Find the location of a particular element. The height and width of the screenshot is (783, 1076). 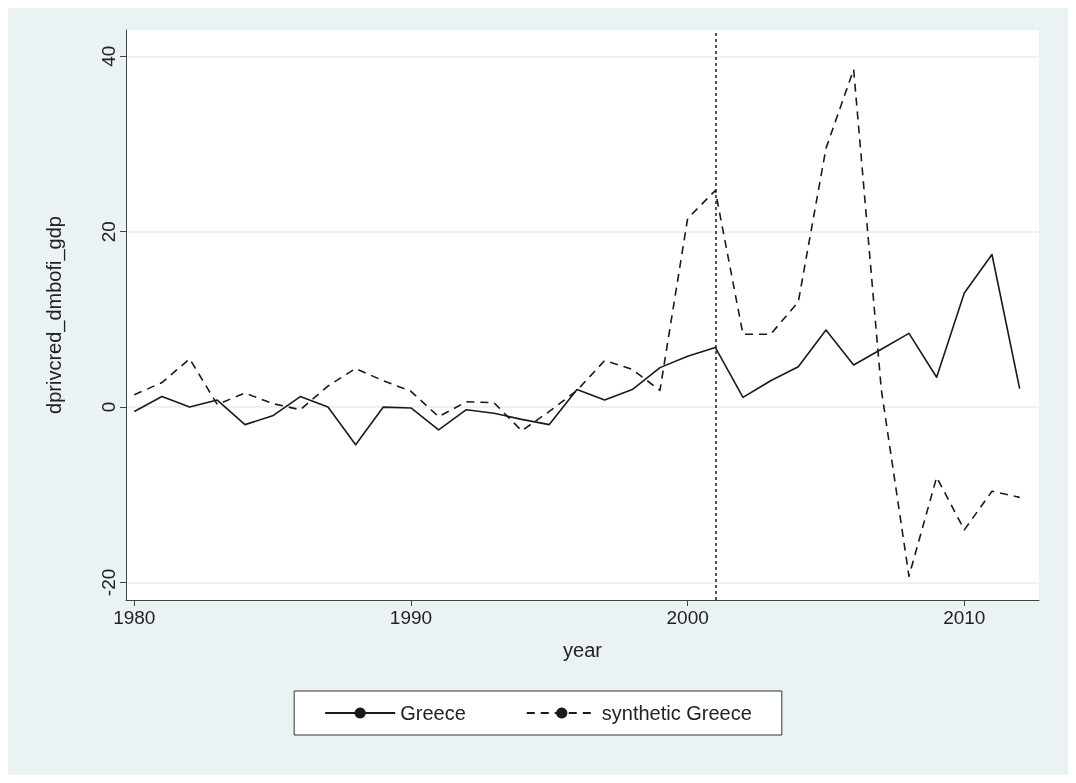

y-tick-label: -20 is located at coordinates (108, 582).